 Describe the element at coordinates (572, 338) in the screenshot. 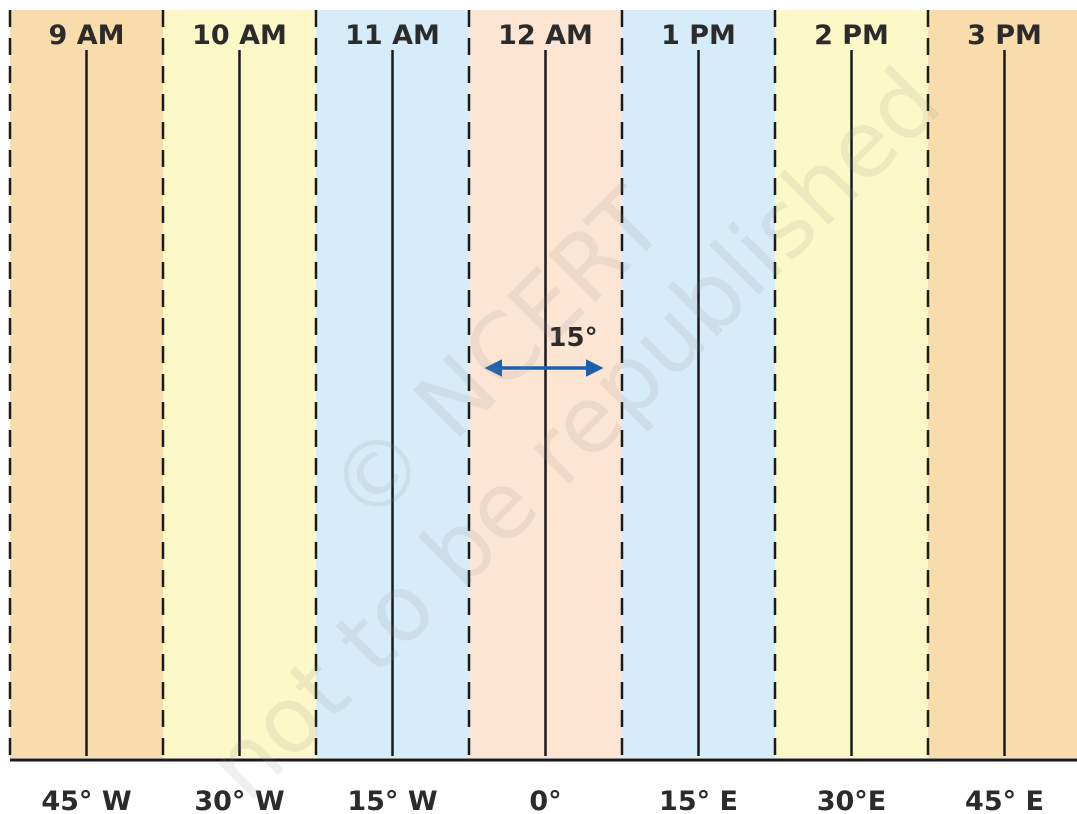

I see `interval-label: 15°` at that location.